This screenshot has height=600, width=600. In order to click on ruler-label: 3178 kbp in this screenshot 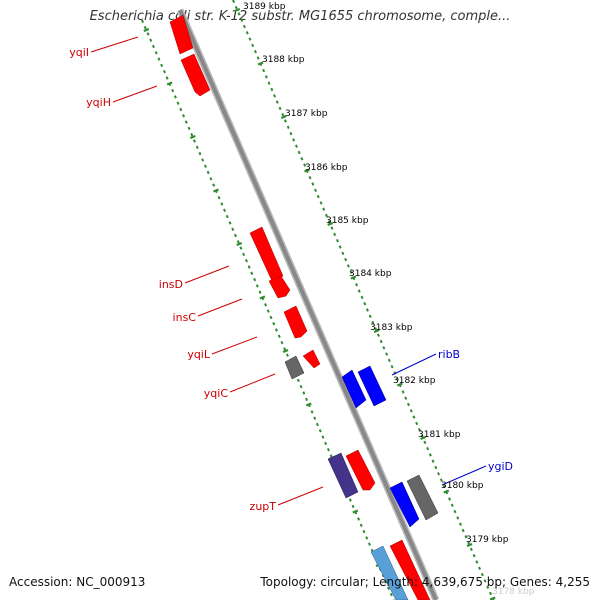, I will do `click(513, 592)`.